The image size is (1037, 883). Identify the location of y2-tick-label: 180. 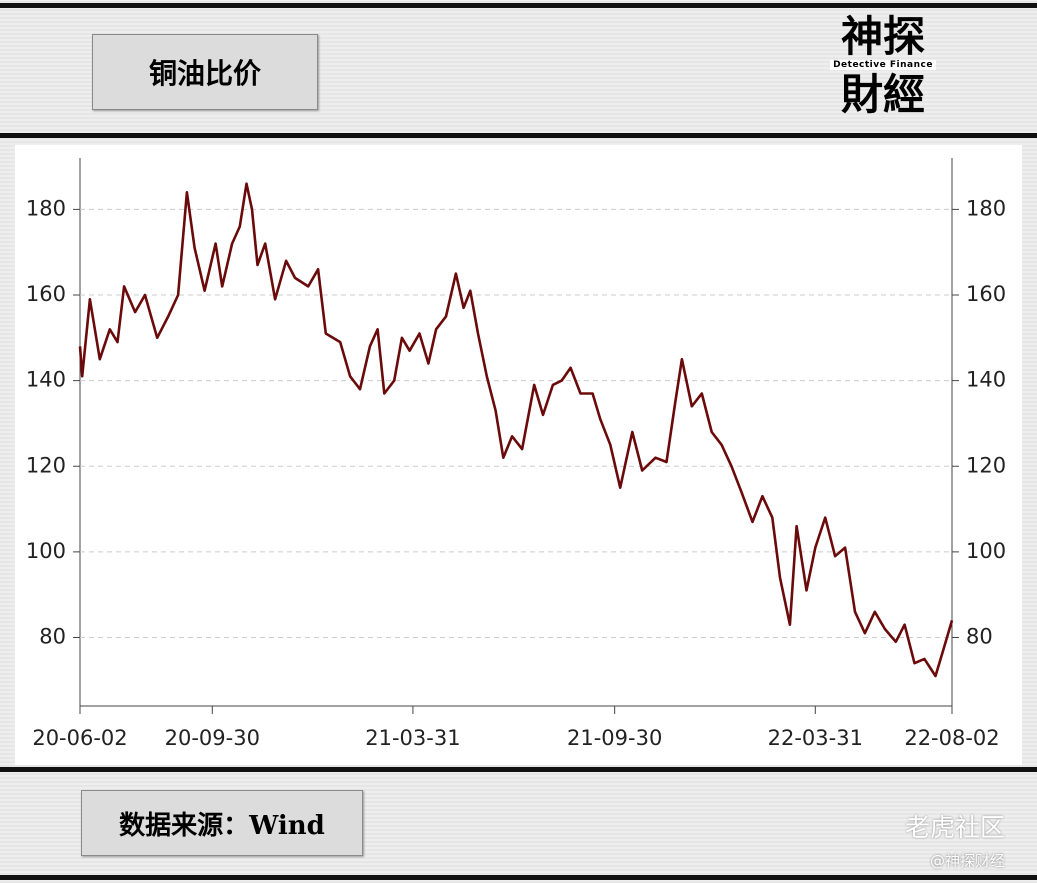
(986, 208).